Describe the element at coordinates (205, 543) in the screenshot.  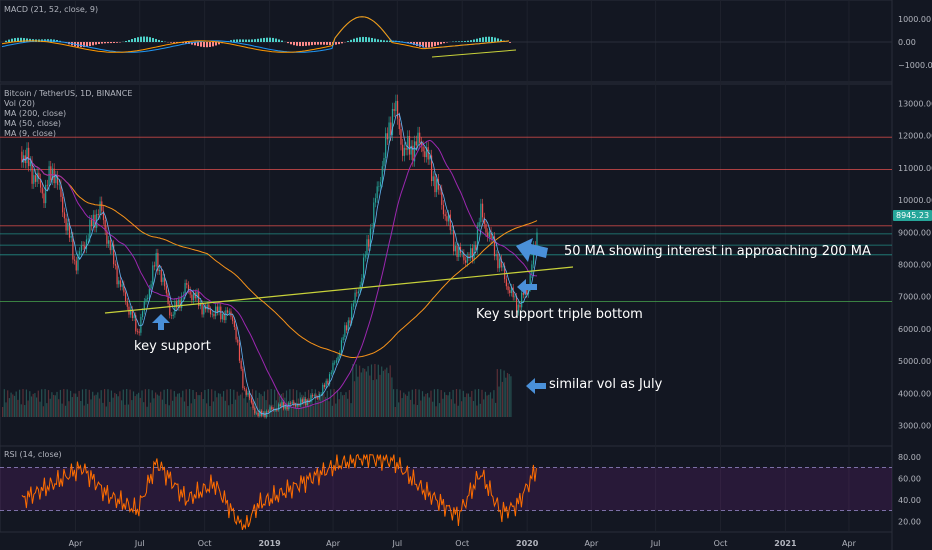
I see `x-tick-label: Oct` at that location.